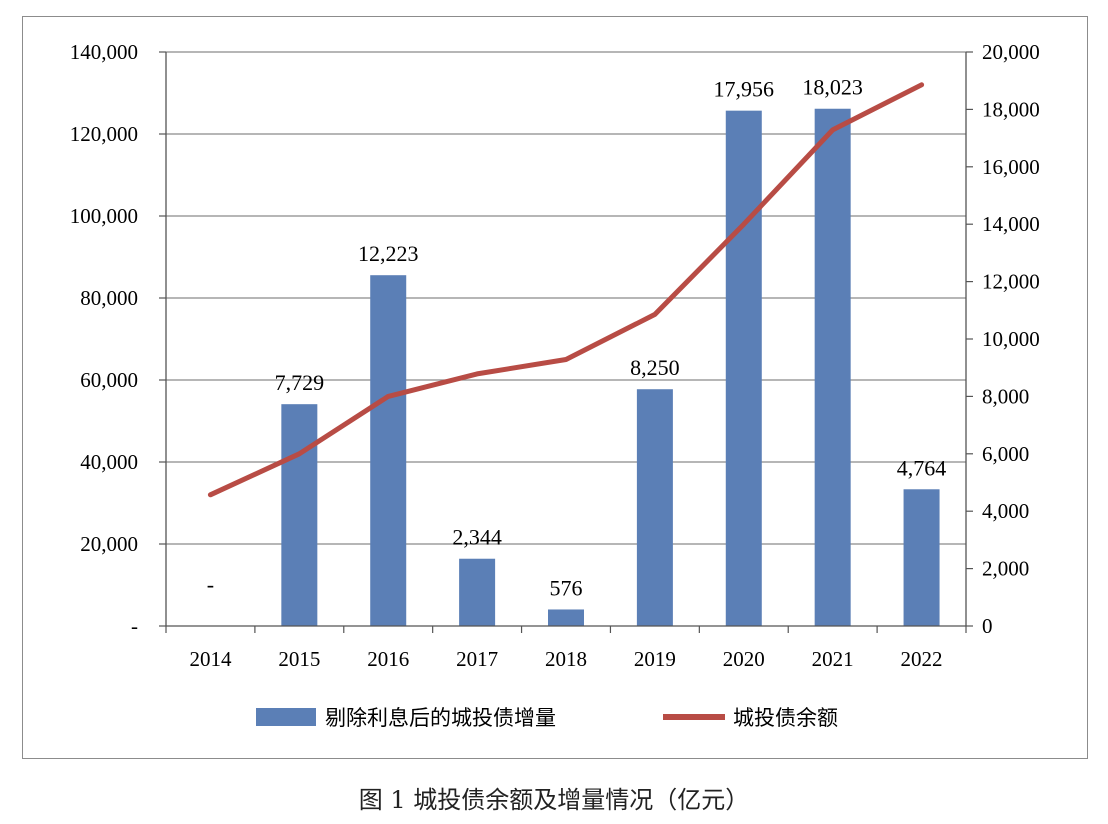 The image size is (1108, 824). I want to click on left-tick-label: 140,000, so click(104, 52).